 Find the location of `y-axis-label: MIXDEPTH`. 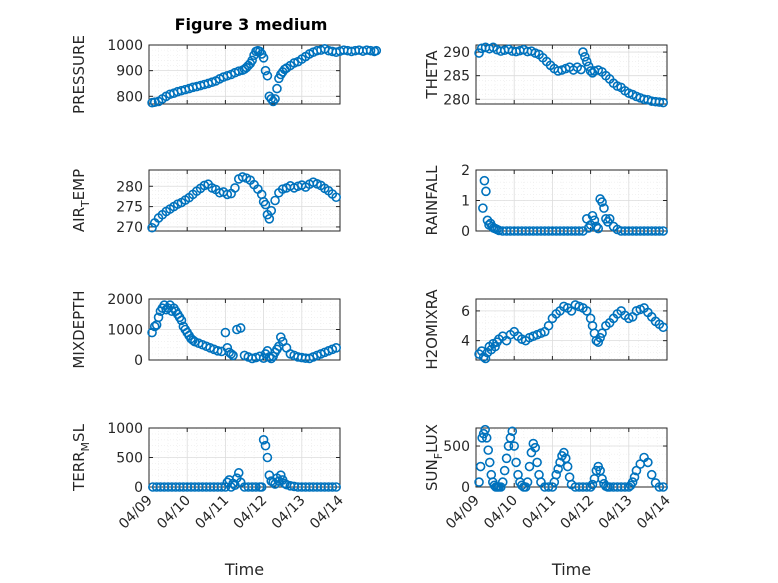

y-axis-label: MIXDEPTH is located at coordinates (79, 329).